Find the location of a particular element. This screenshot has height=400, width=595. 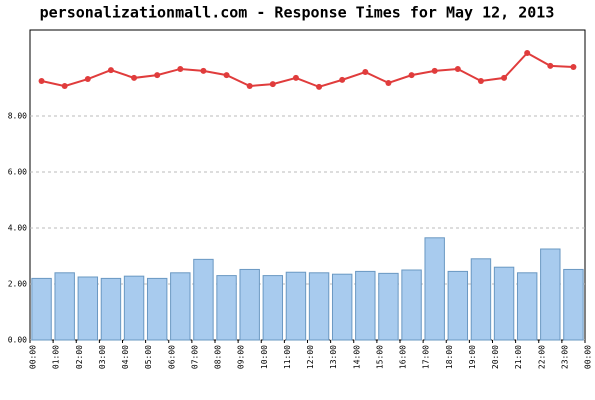

x-tick-label: 14:00 is located at coordinates (356, 357).